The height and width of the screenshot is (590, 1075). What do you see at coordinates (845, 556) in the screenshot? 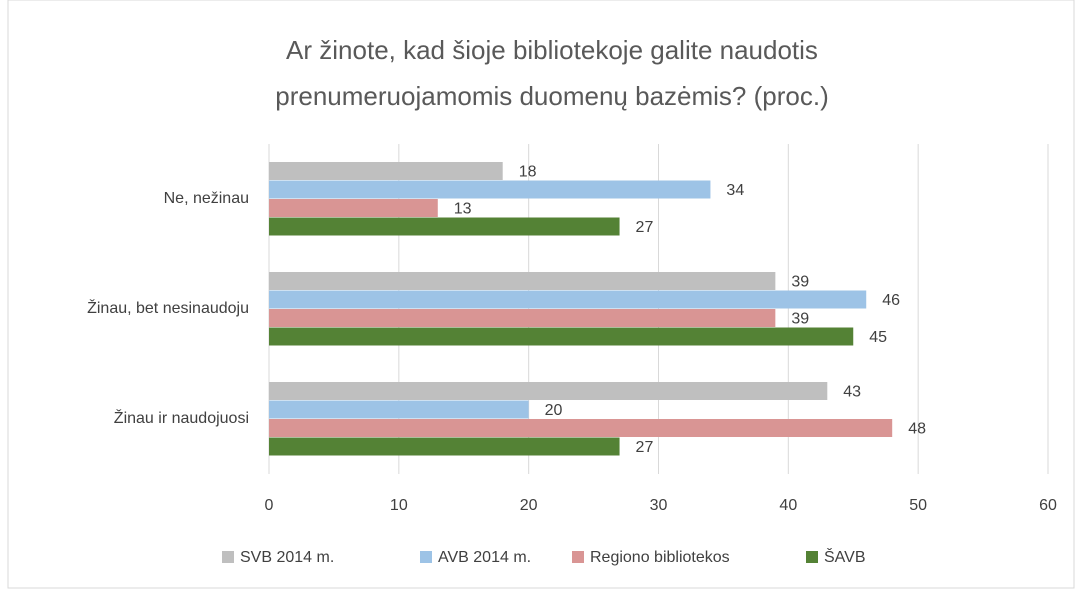
I see `legend-label: ŠAVB` at bounding box center [845, 556].